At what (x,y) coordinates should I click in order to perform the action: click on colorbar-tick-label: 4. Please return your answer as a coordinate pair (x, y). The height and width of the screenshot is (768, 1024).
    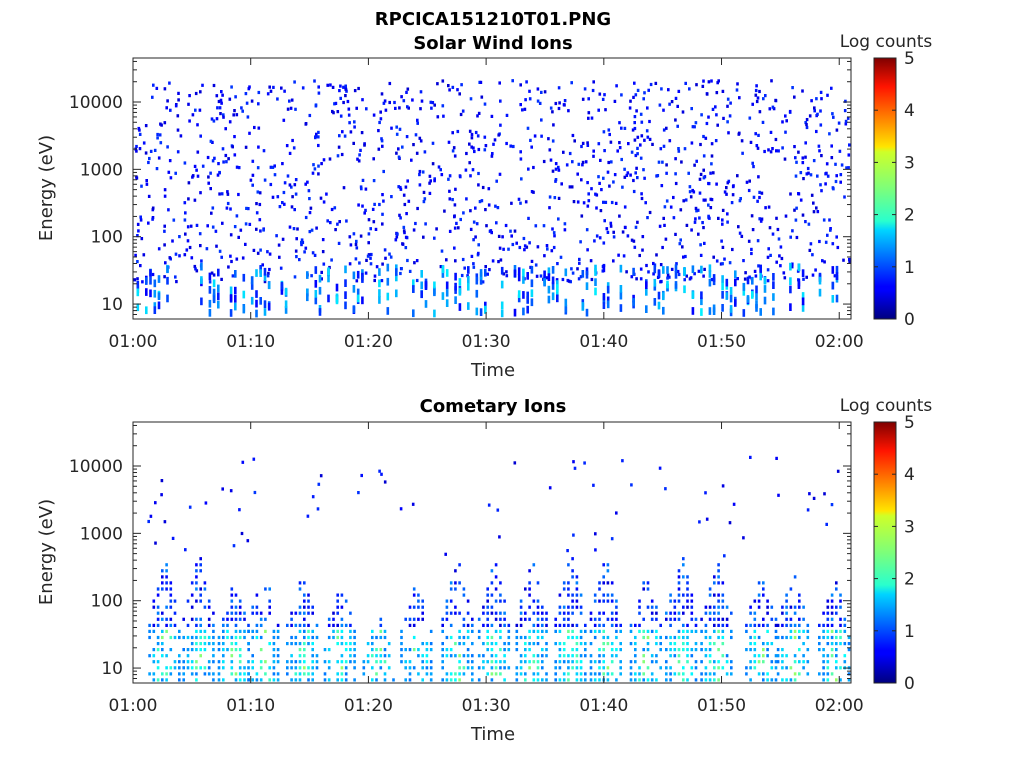
    Looking at the image, I should click on (909, 475).